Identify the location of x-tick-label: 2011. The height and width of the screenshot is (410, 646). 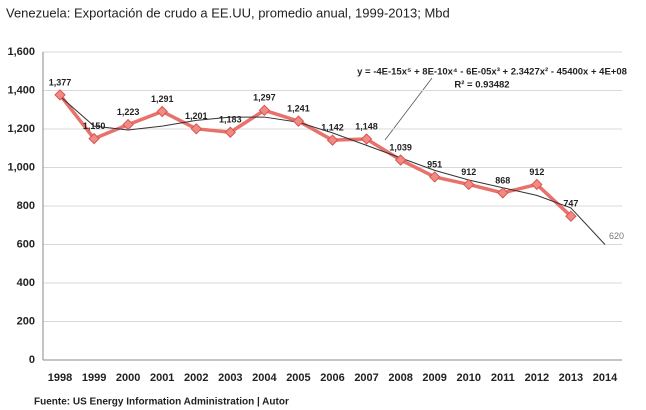
(503, 378).